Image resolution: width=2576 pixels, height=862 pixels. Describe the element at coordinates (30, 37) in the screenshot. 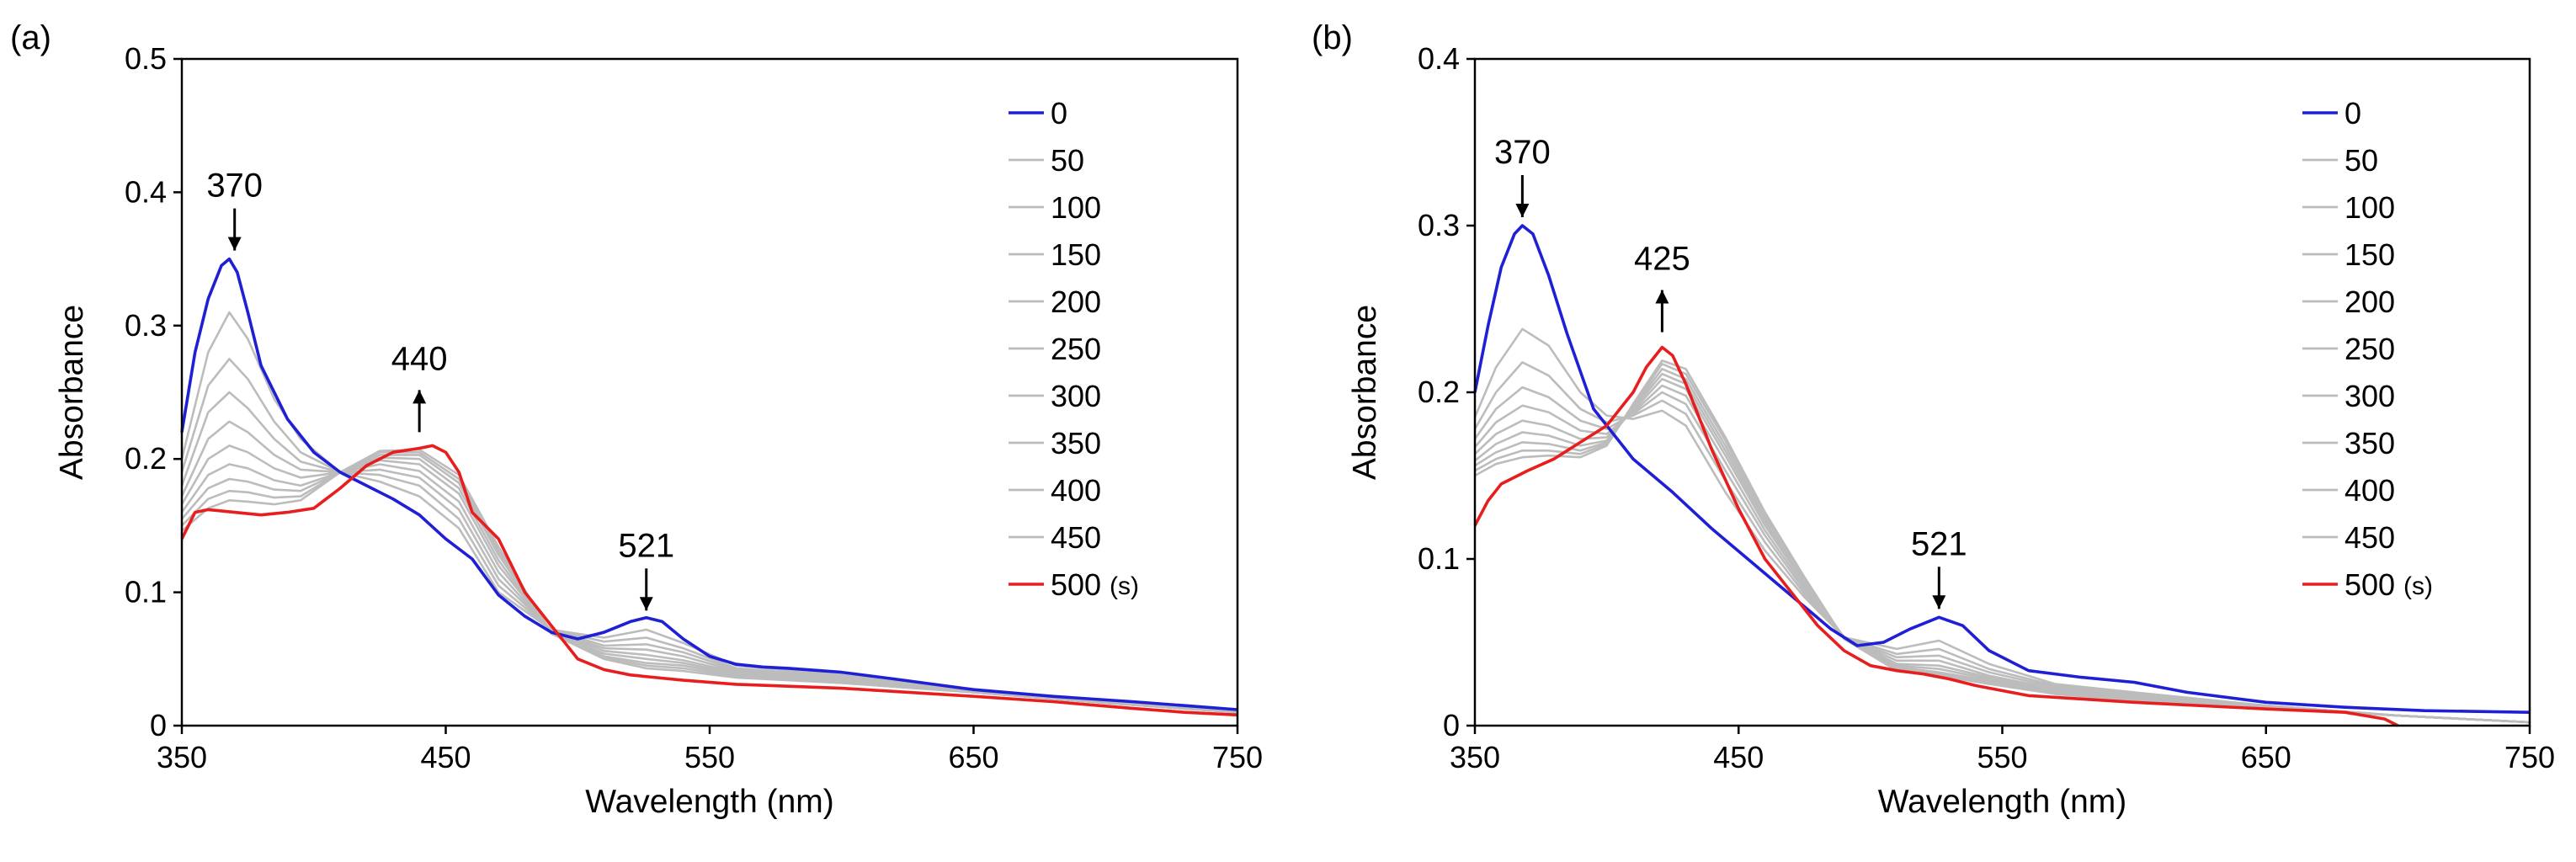

I see `panel-tag: (a)` at that location.